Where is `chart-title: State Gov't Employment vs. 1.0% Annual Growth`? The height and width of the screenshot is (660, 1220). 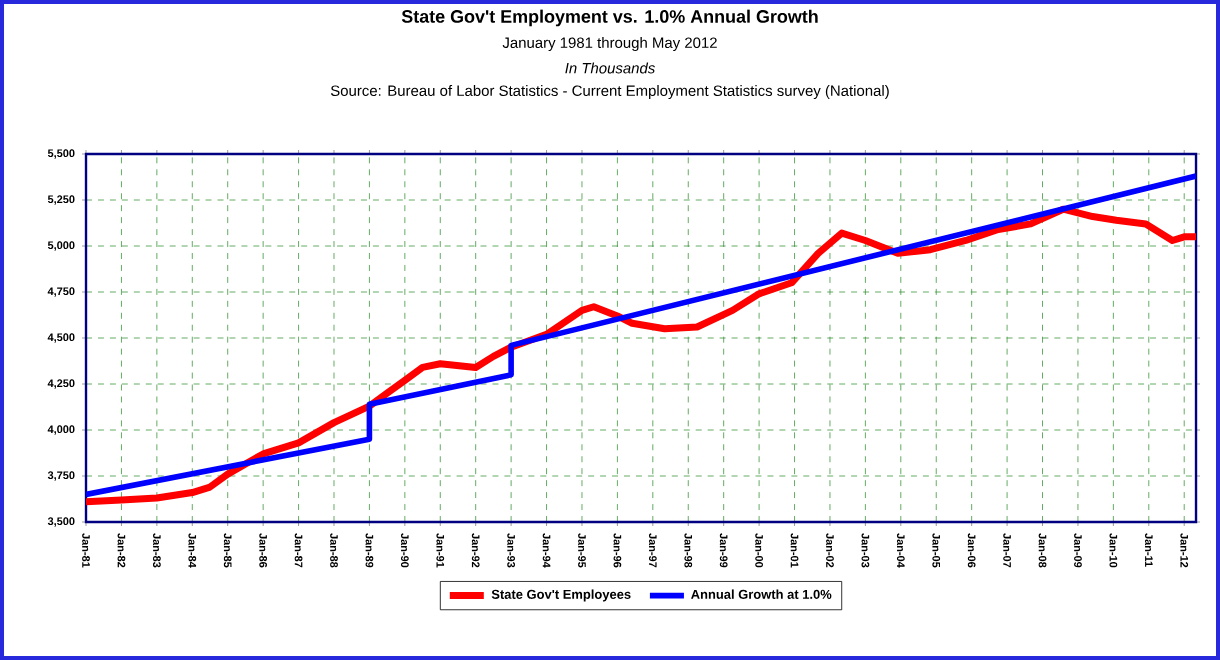
chart-title: State Gov't Employment vs. 1.0% Annual Growth is located at coordinates (609, 18).